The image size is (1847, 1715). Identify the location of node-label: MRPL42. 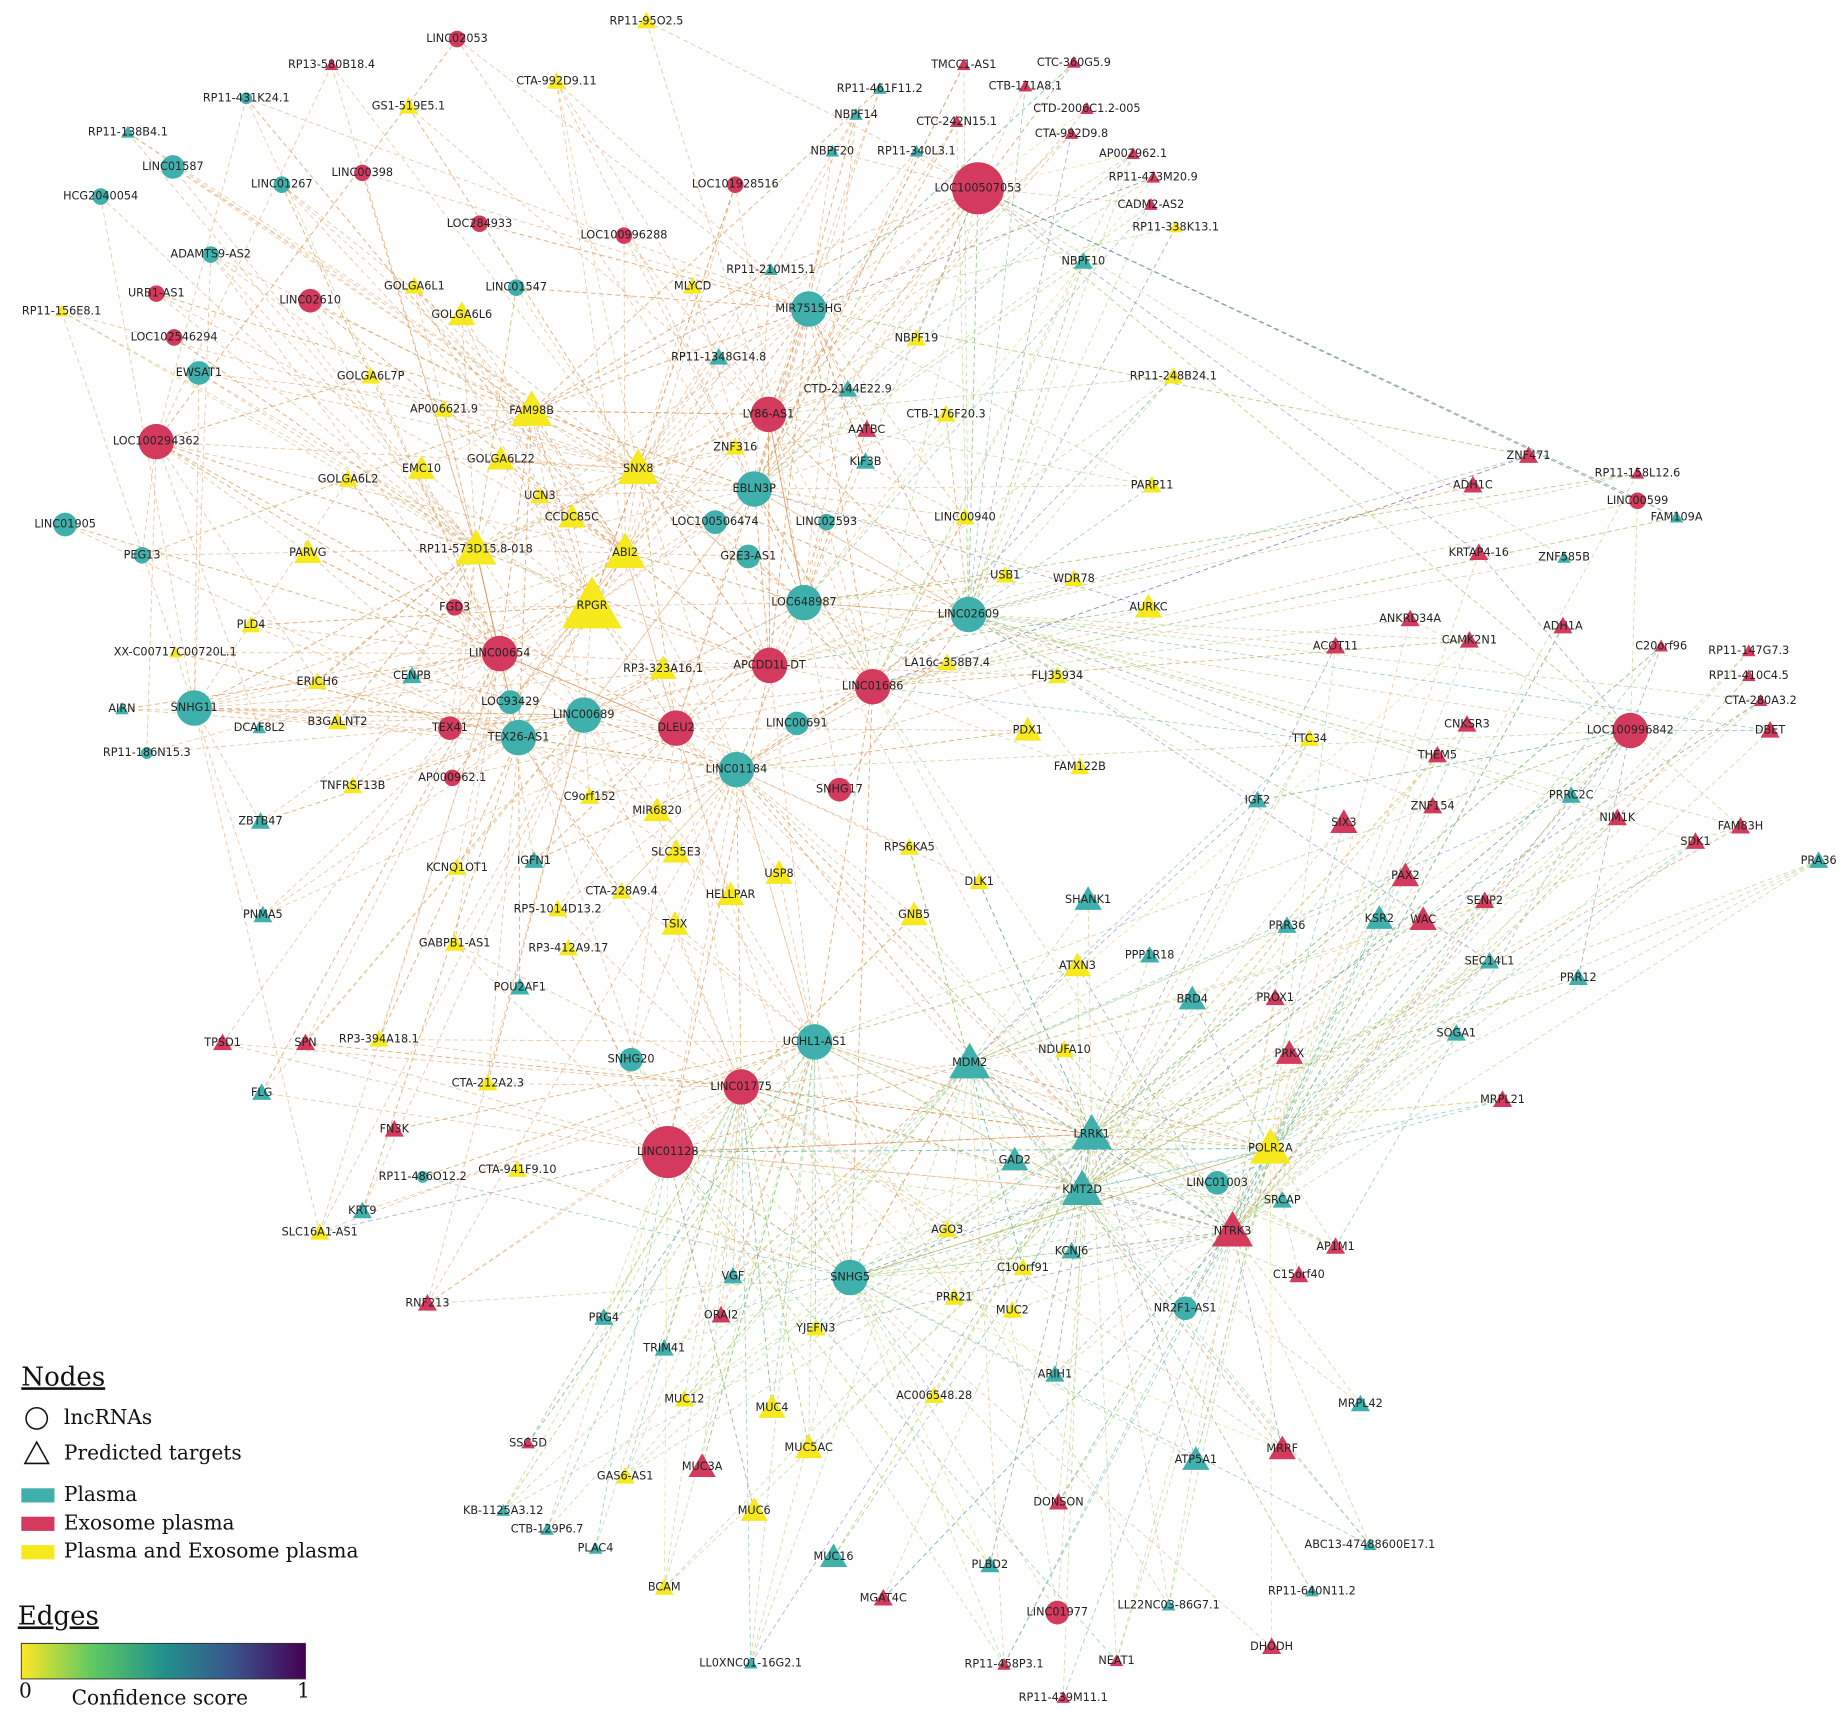
(1360, 1403).